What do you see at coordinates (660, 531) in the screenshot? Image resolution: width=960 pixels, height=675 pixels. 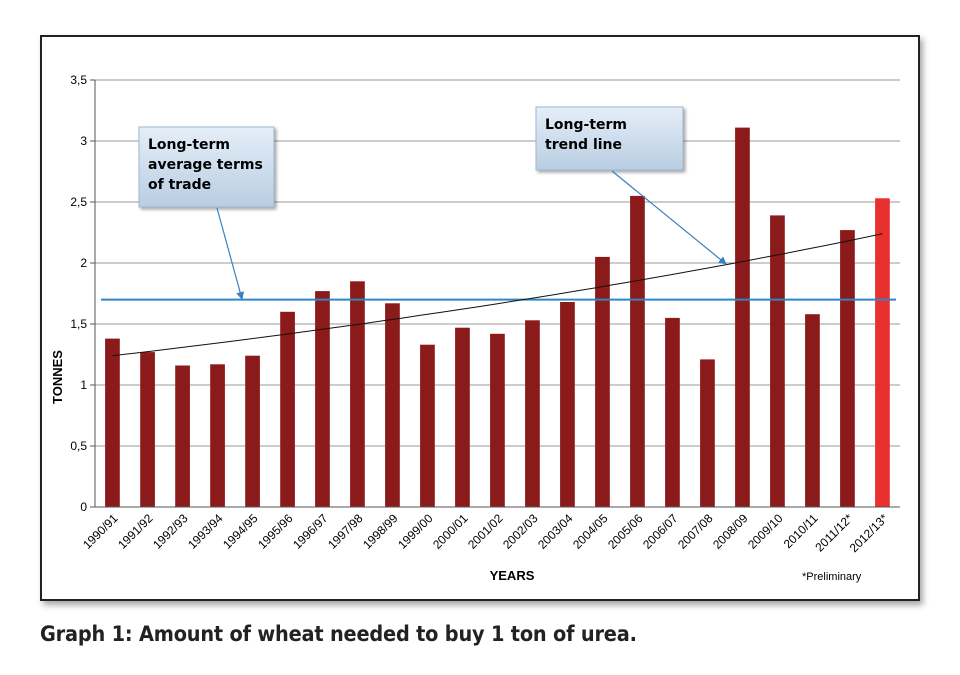 I see `x-tick-label: 2006/07` at bounding box center [660, 531].